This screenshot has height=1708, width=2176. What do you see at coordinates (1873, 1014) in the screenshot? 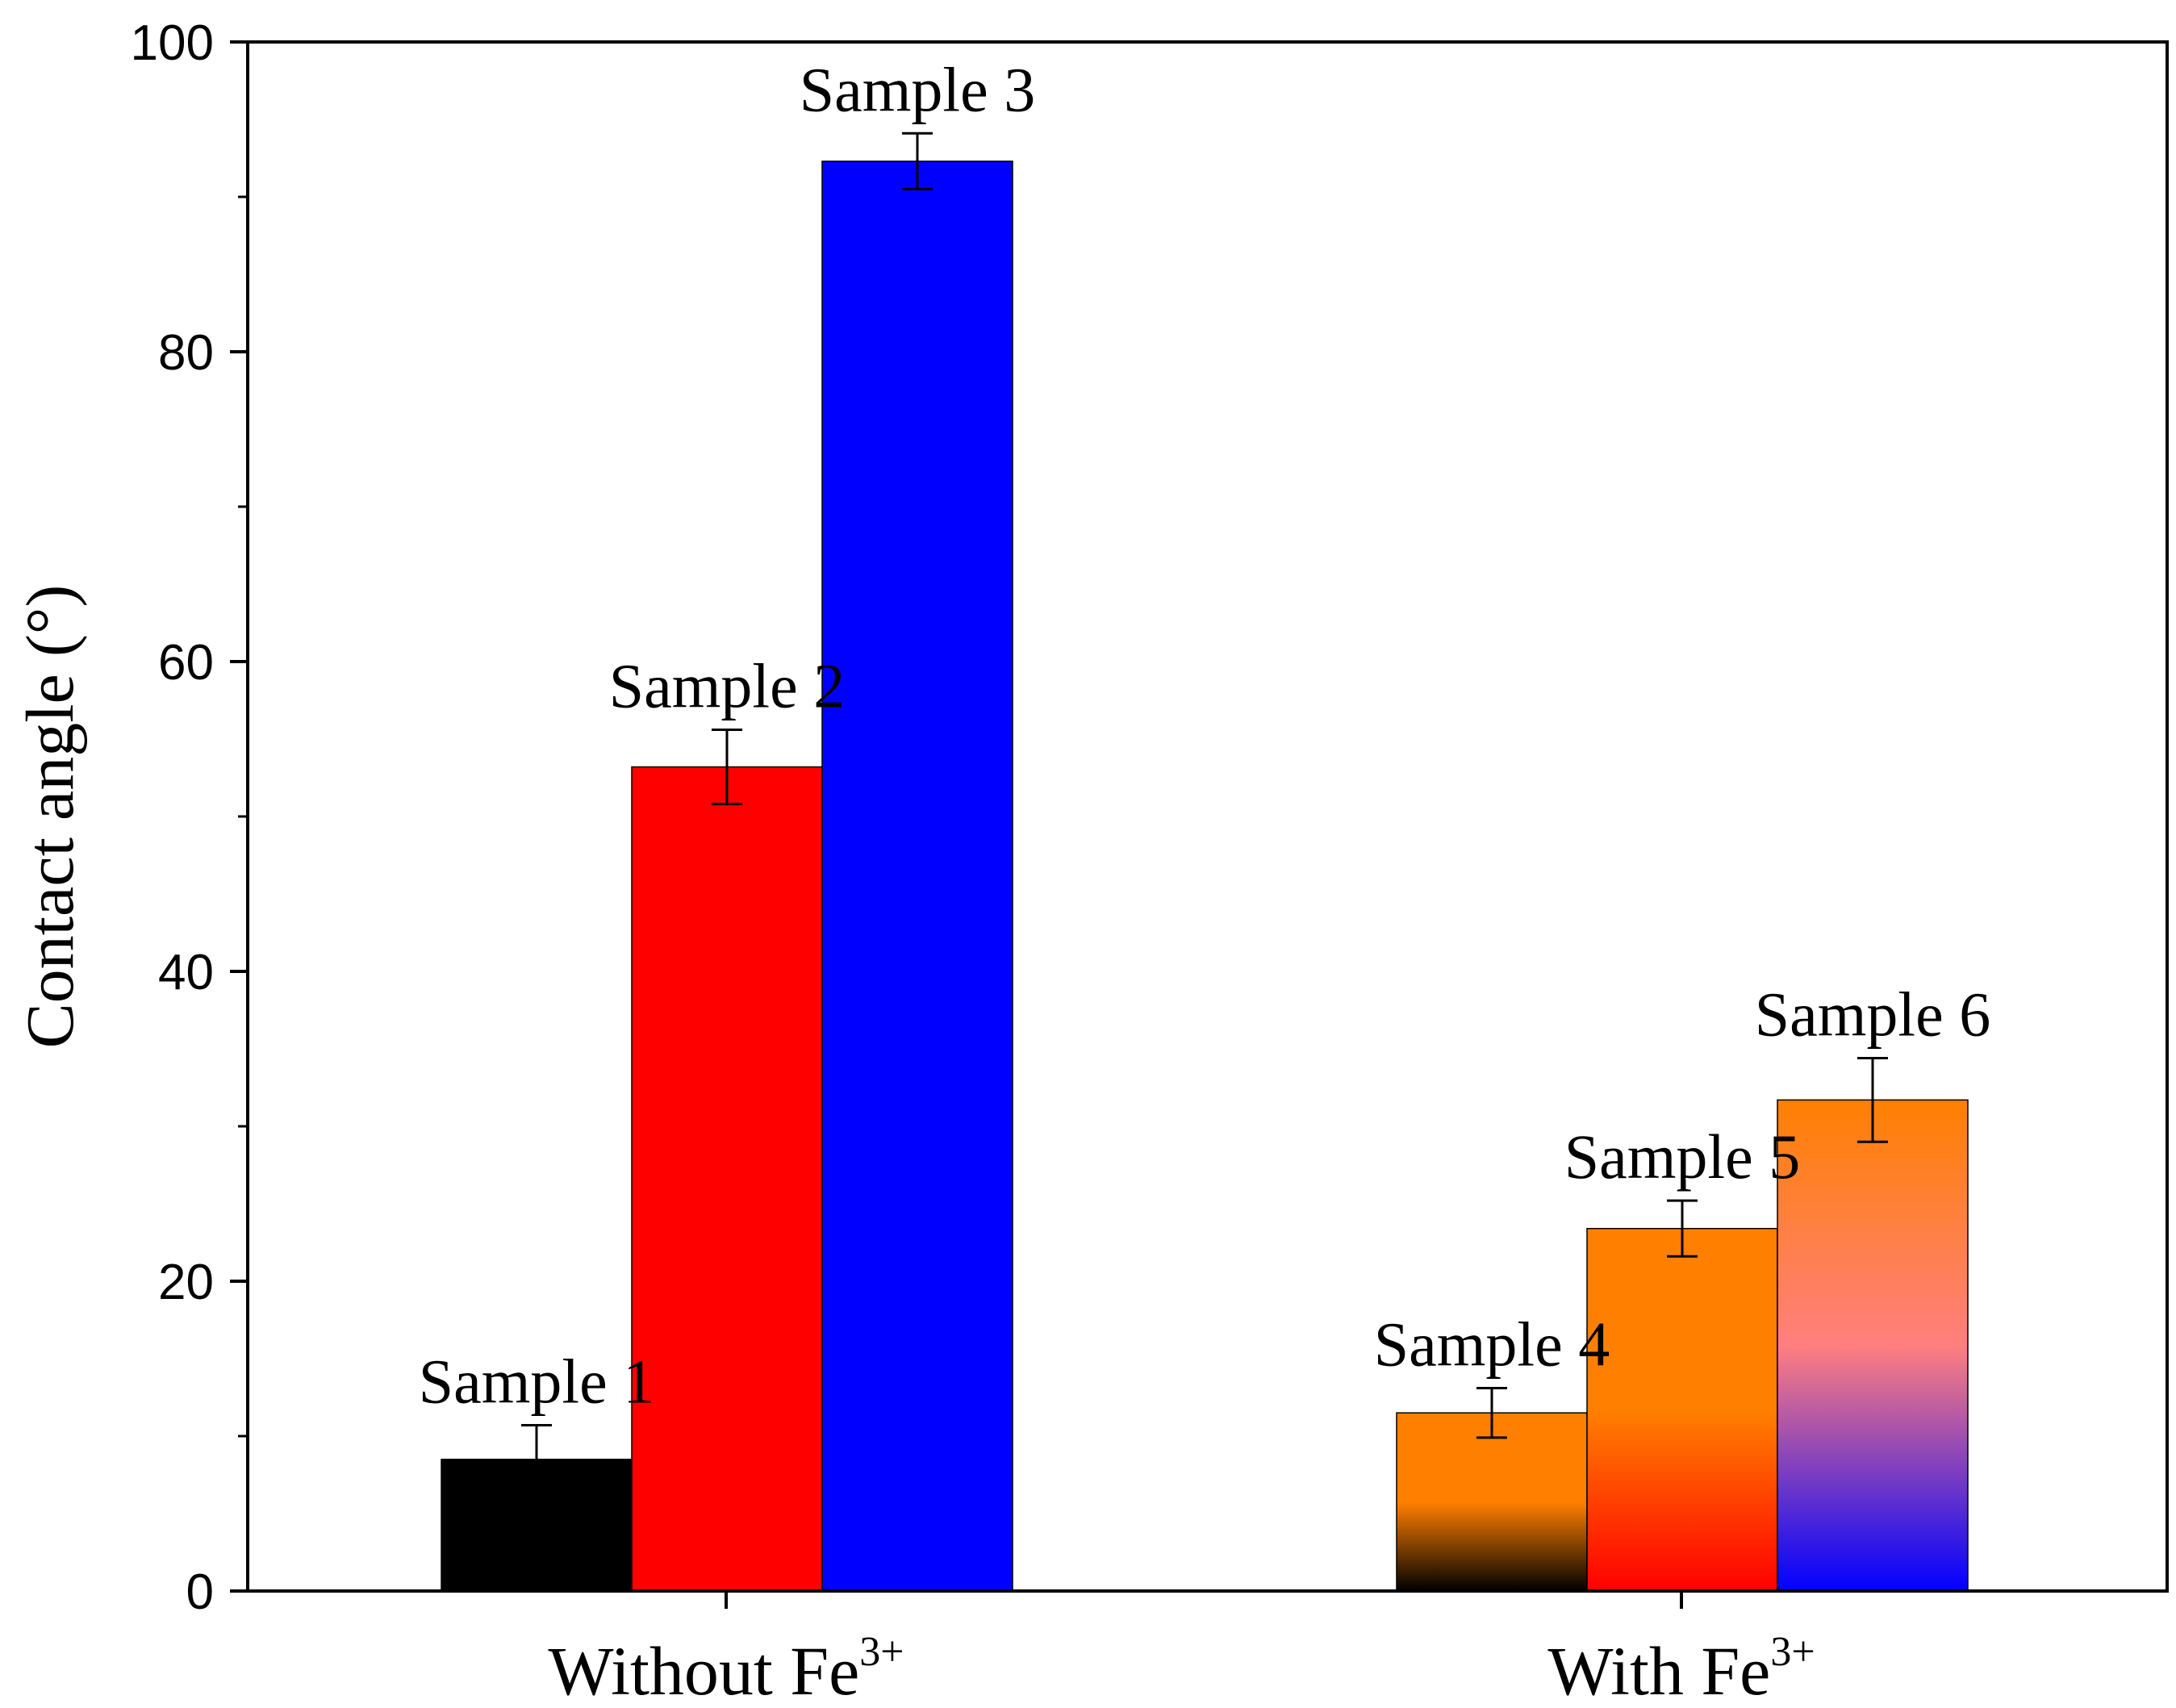
I see `bar-label-sample-6: Sample 6` at bounding box center [1873, 1014].